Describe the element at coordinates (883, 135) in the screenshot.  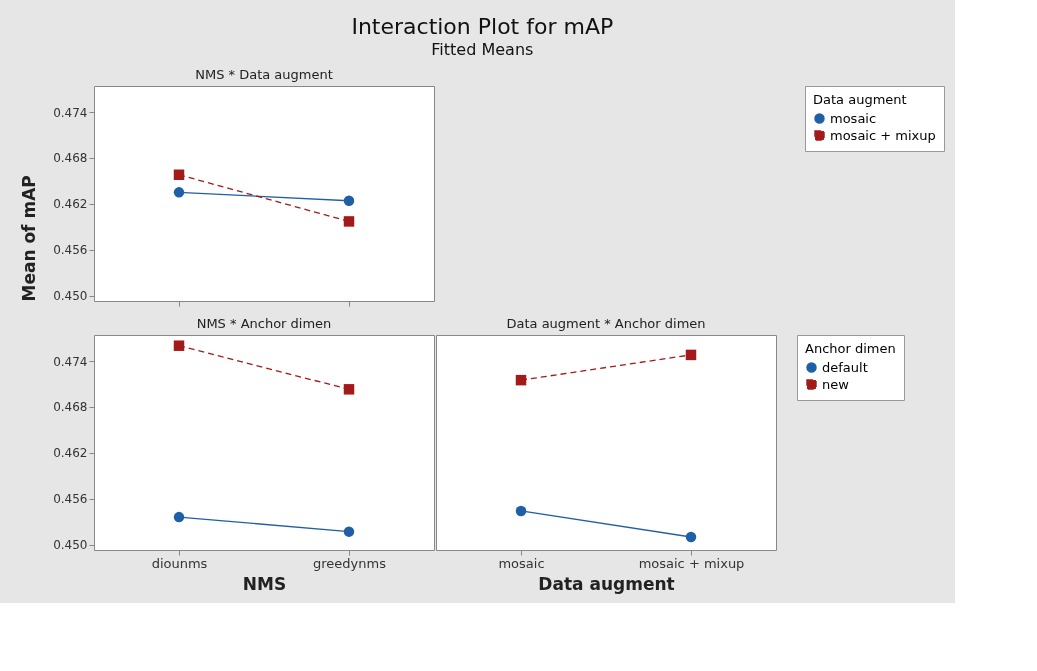
I see `legend-label: mosaic + mixup` at that location.